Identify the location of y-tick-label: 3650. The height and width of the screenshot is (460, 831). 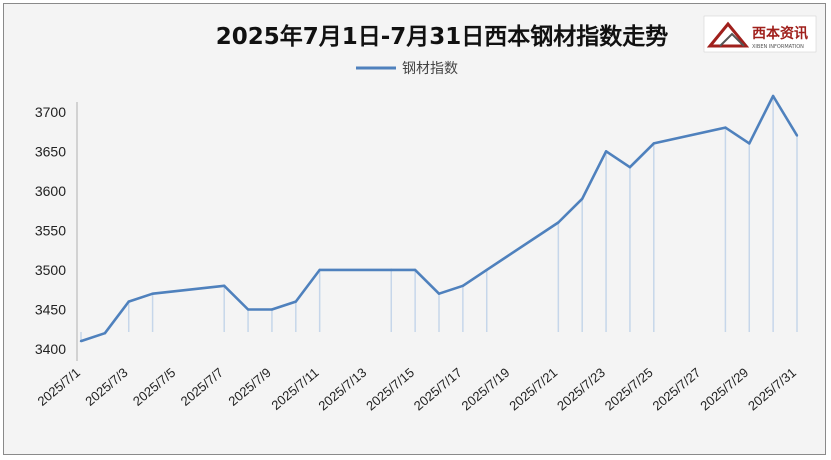
(50, 151).